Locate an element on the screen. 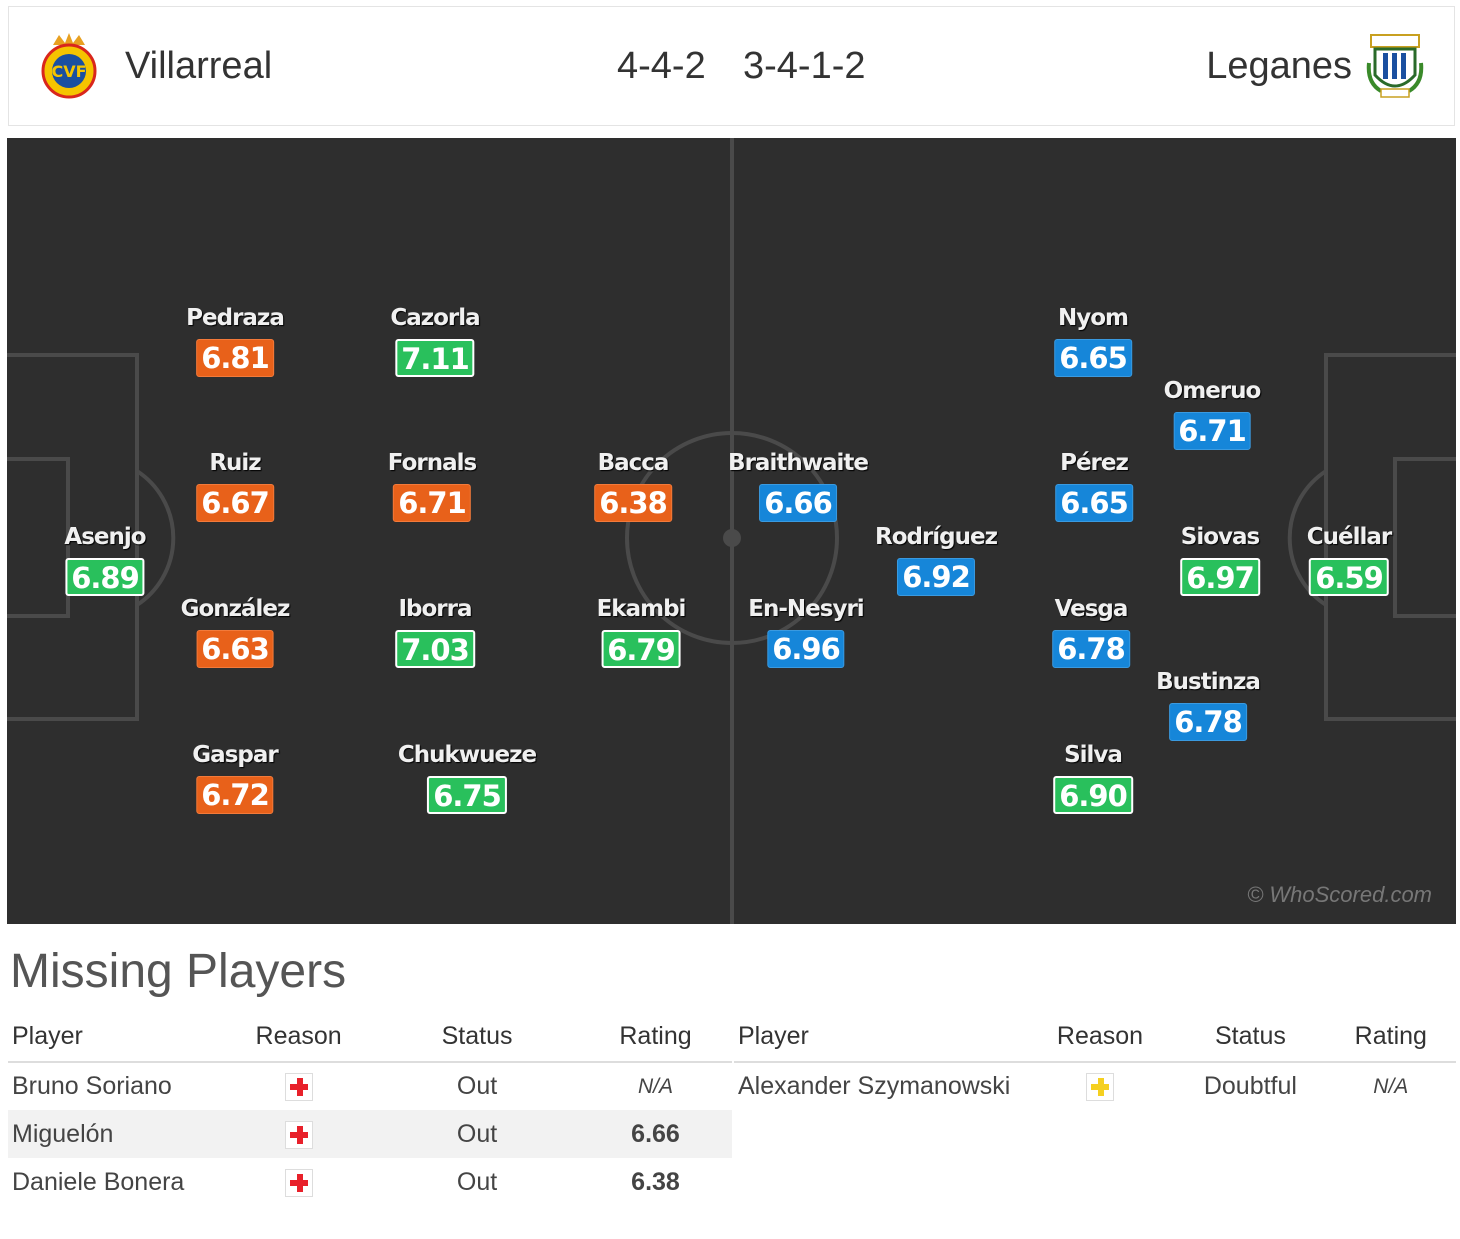 The height and width of the screenshot is (1239, 1460). player-fornals: Fornals 6.71 is located at coordinates (432, 486).